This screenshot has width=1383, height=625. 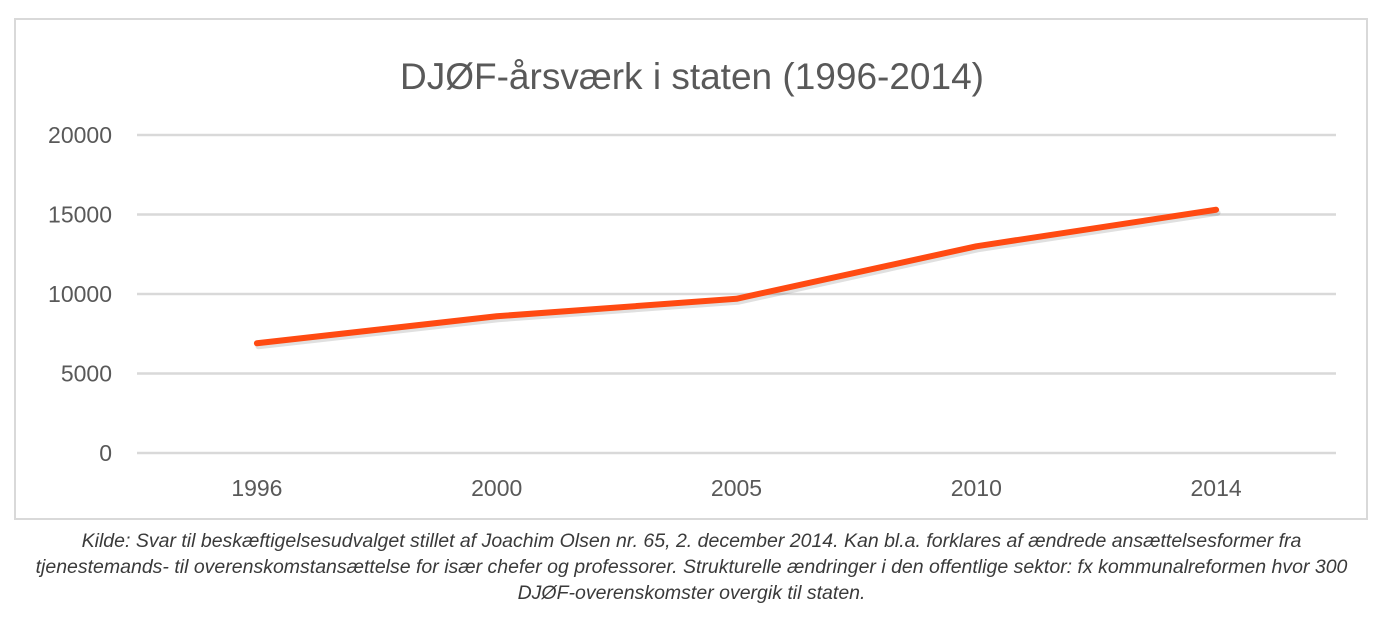 What do you see at coordinates (976, 488) in the screenshot?
I see `x-tick-label: 2010` at bounding box center [976, 488].